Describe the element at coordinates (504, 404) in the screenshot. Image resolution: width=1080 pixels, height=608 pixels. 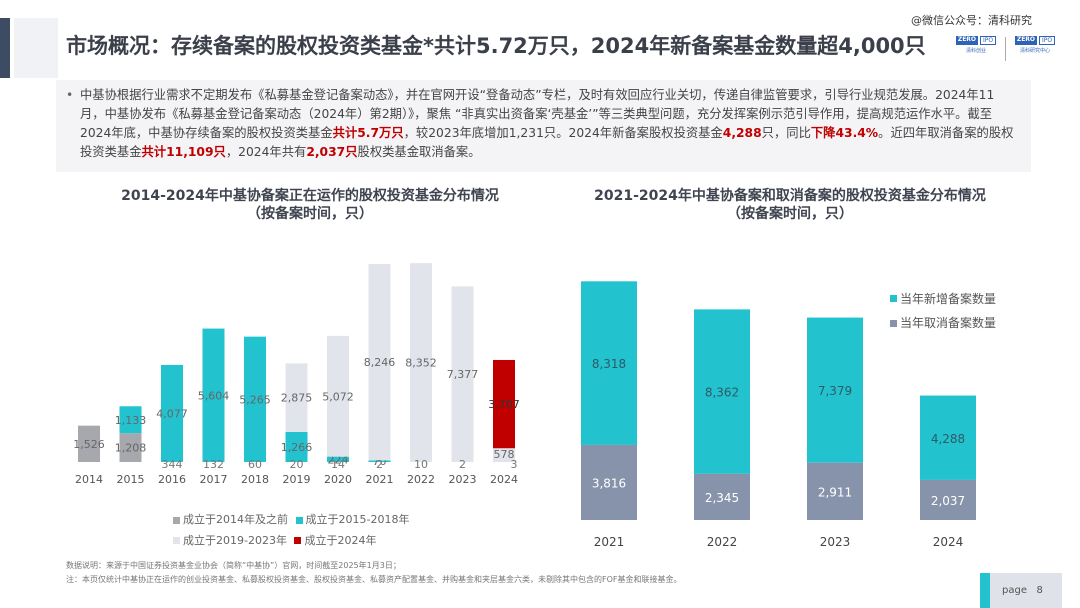
I see `data-label: 3,707` at that location.